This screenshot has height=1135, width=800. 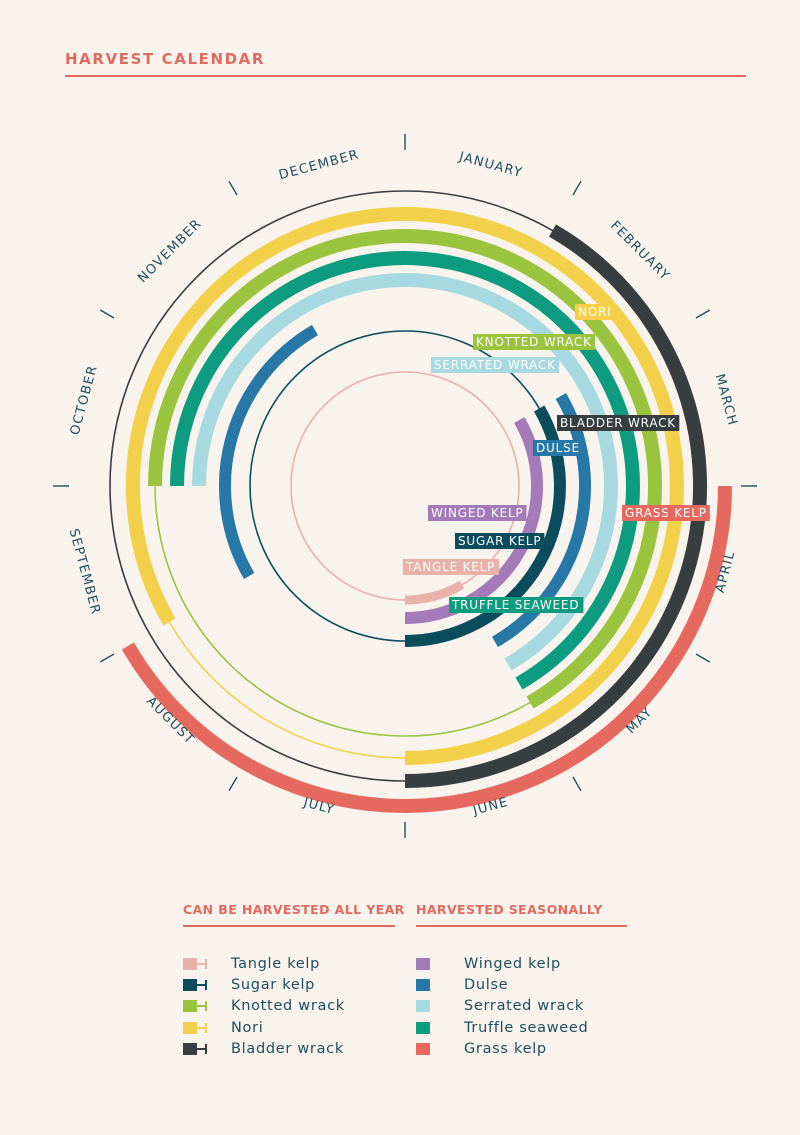 I want to click on legend-item: Truffle seaweed, so click(x=502, y=1027).